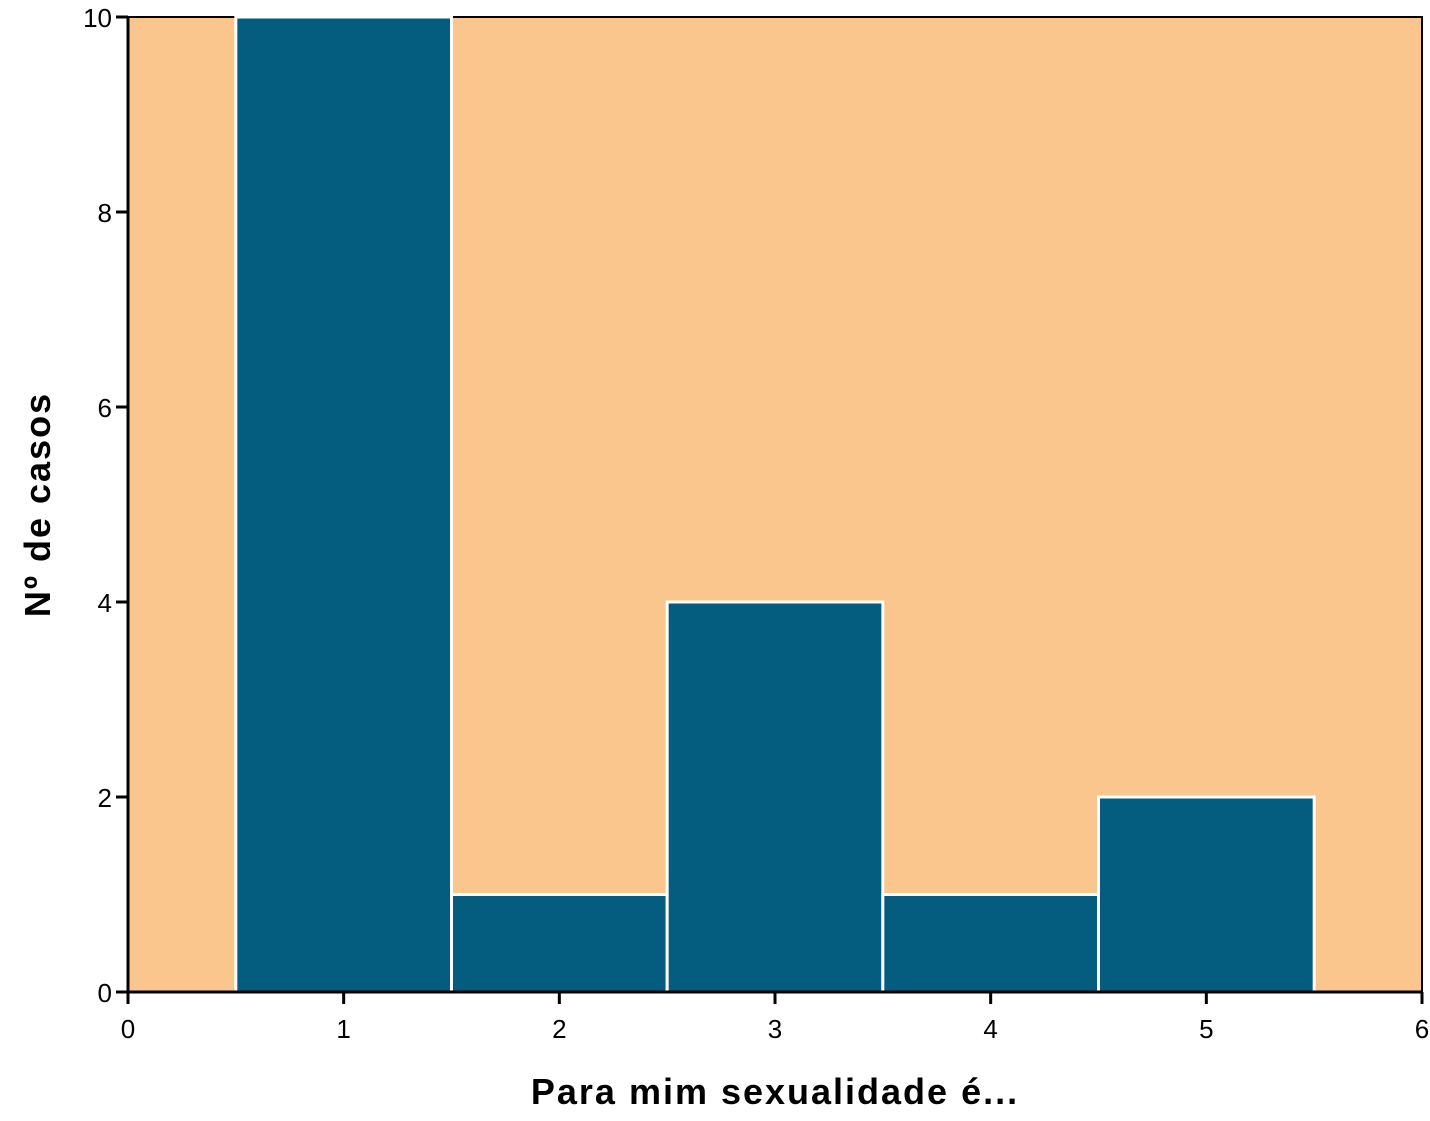 The height and width of the screenshot is (1121, 1430). Describe the element at coordinates (105, 505) in the screenshot. I see `y-ticks: 0 2 4 6 8 10` at that location.